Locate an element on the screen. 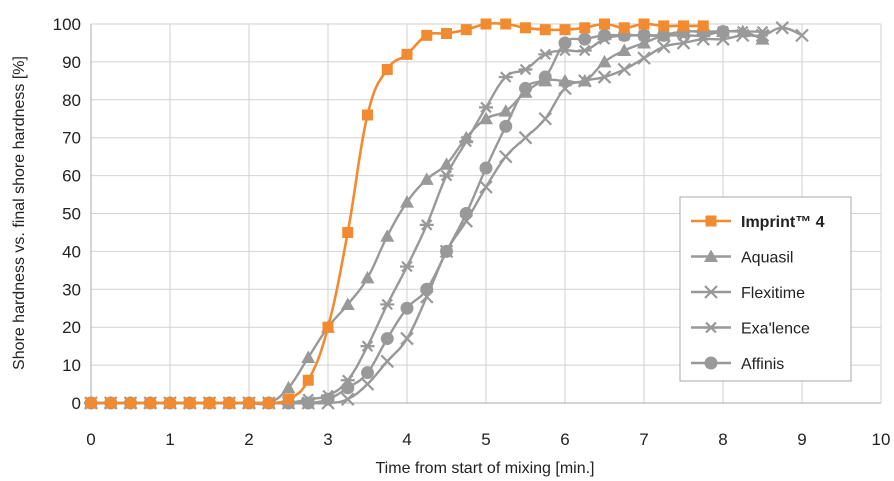  y-tick-label: 100 is located at coordinates (67, 24).